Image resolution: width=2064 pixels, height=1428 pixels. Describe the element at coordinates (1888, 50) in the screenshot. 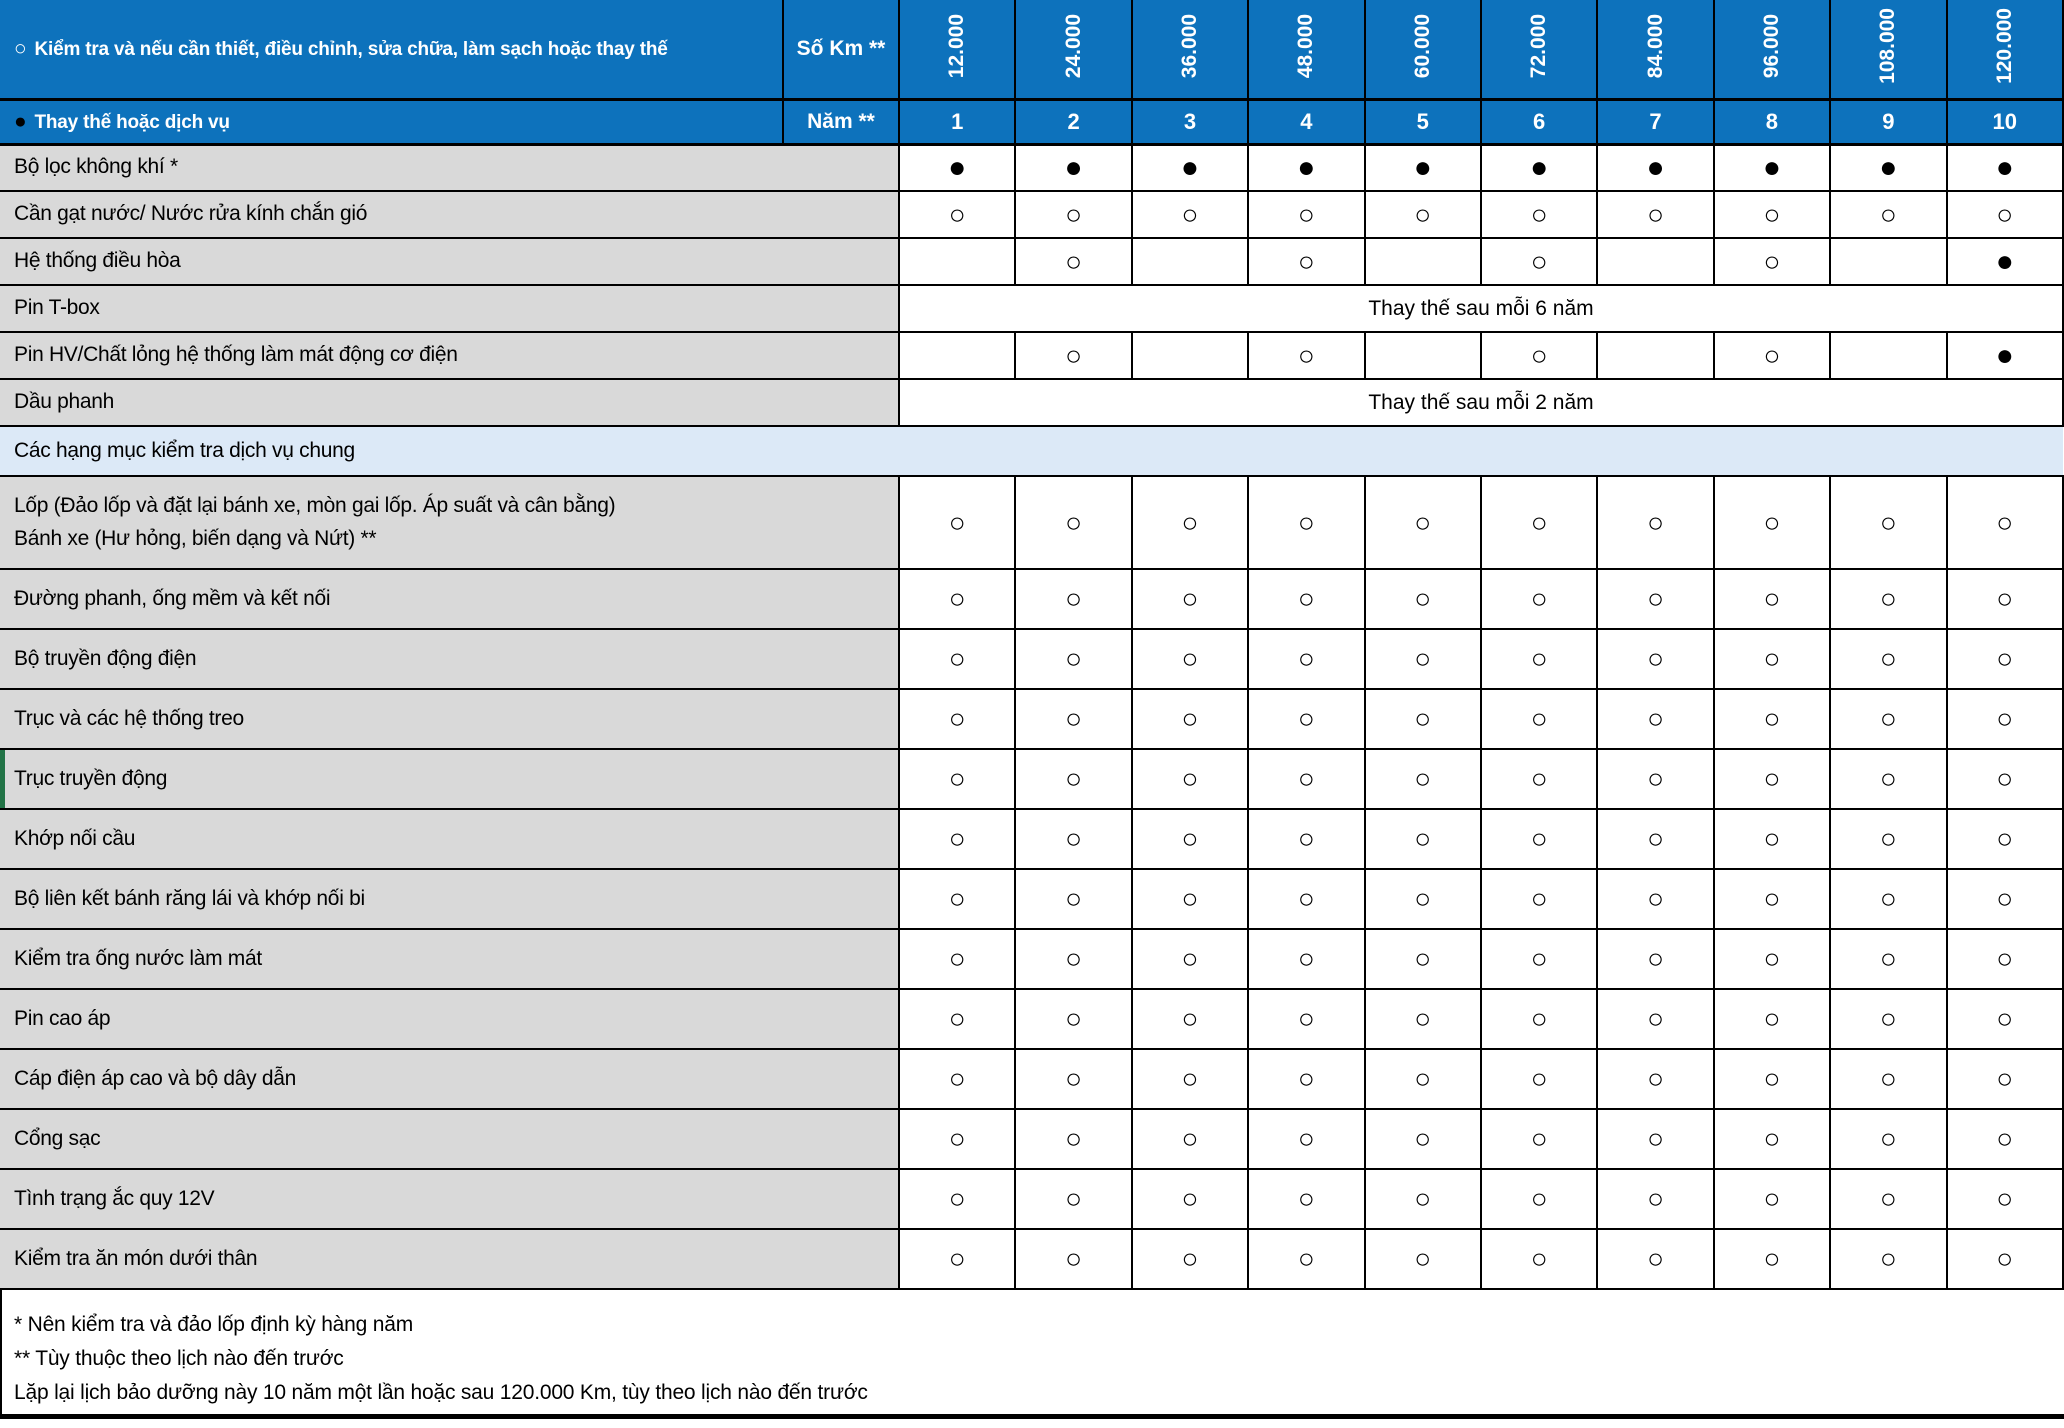

I see `km-column-header: 108.000` at that location.